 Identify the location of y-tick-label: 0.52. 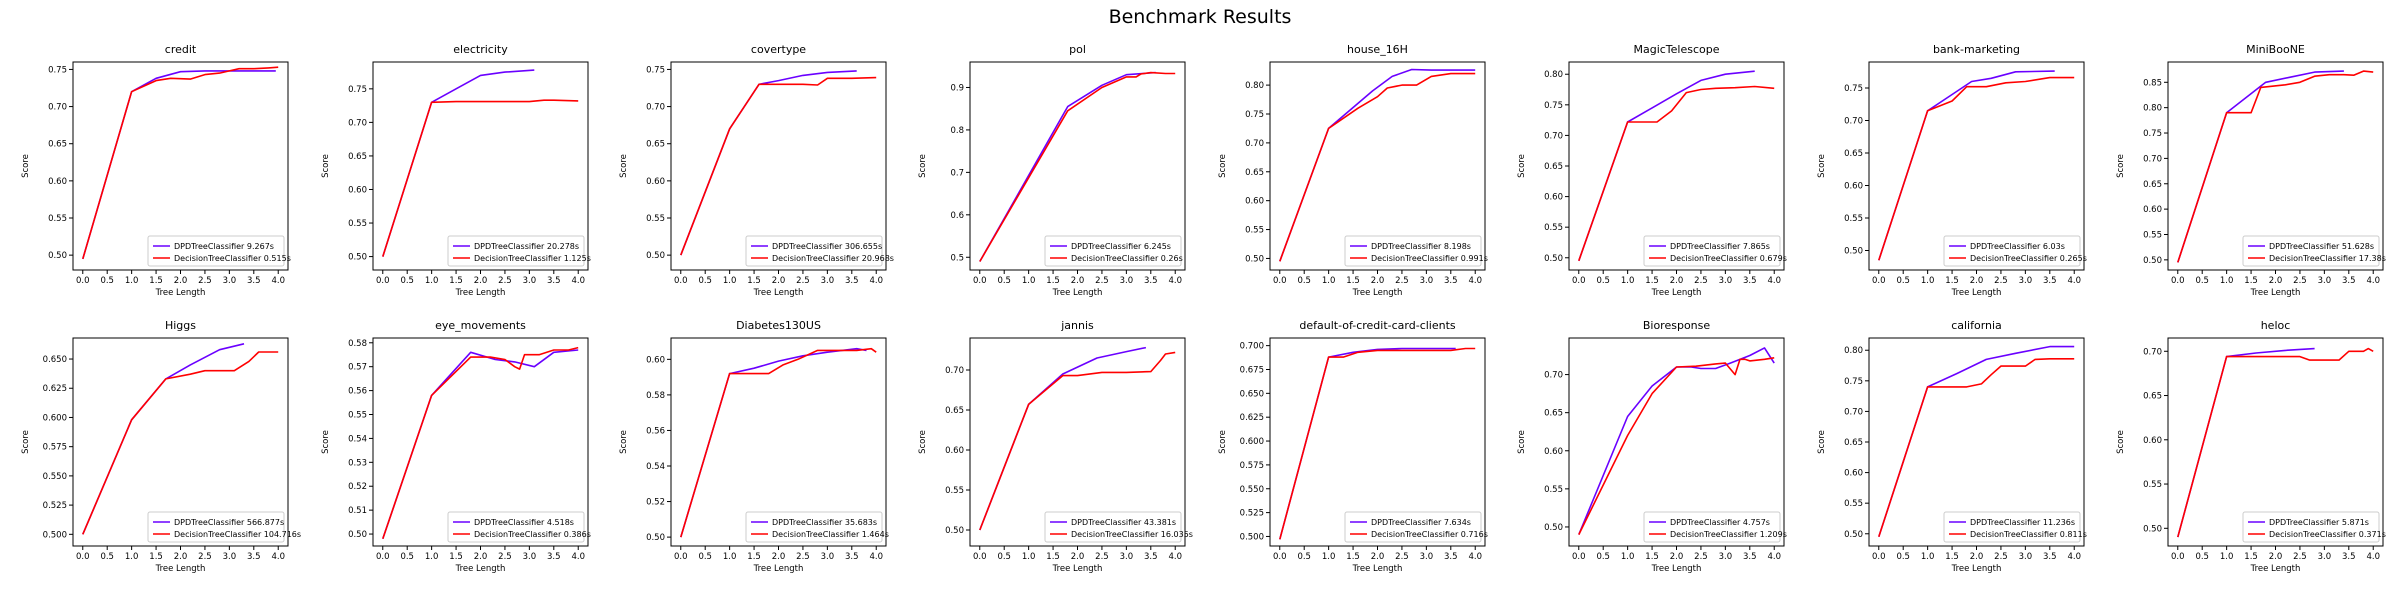
(357, 487).